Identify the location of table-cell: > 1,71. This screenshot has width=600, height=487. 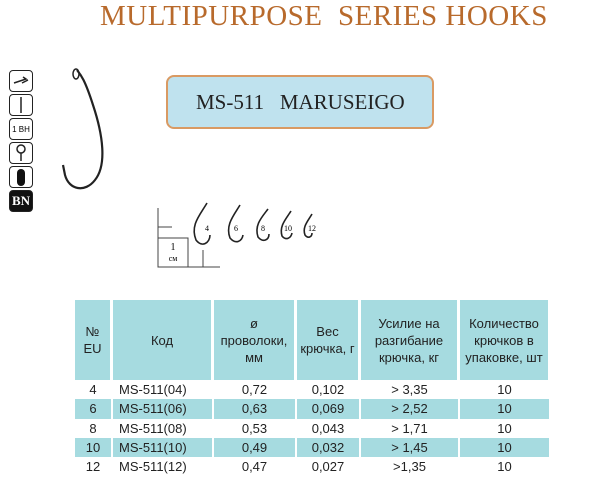
(409, 428).